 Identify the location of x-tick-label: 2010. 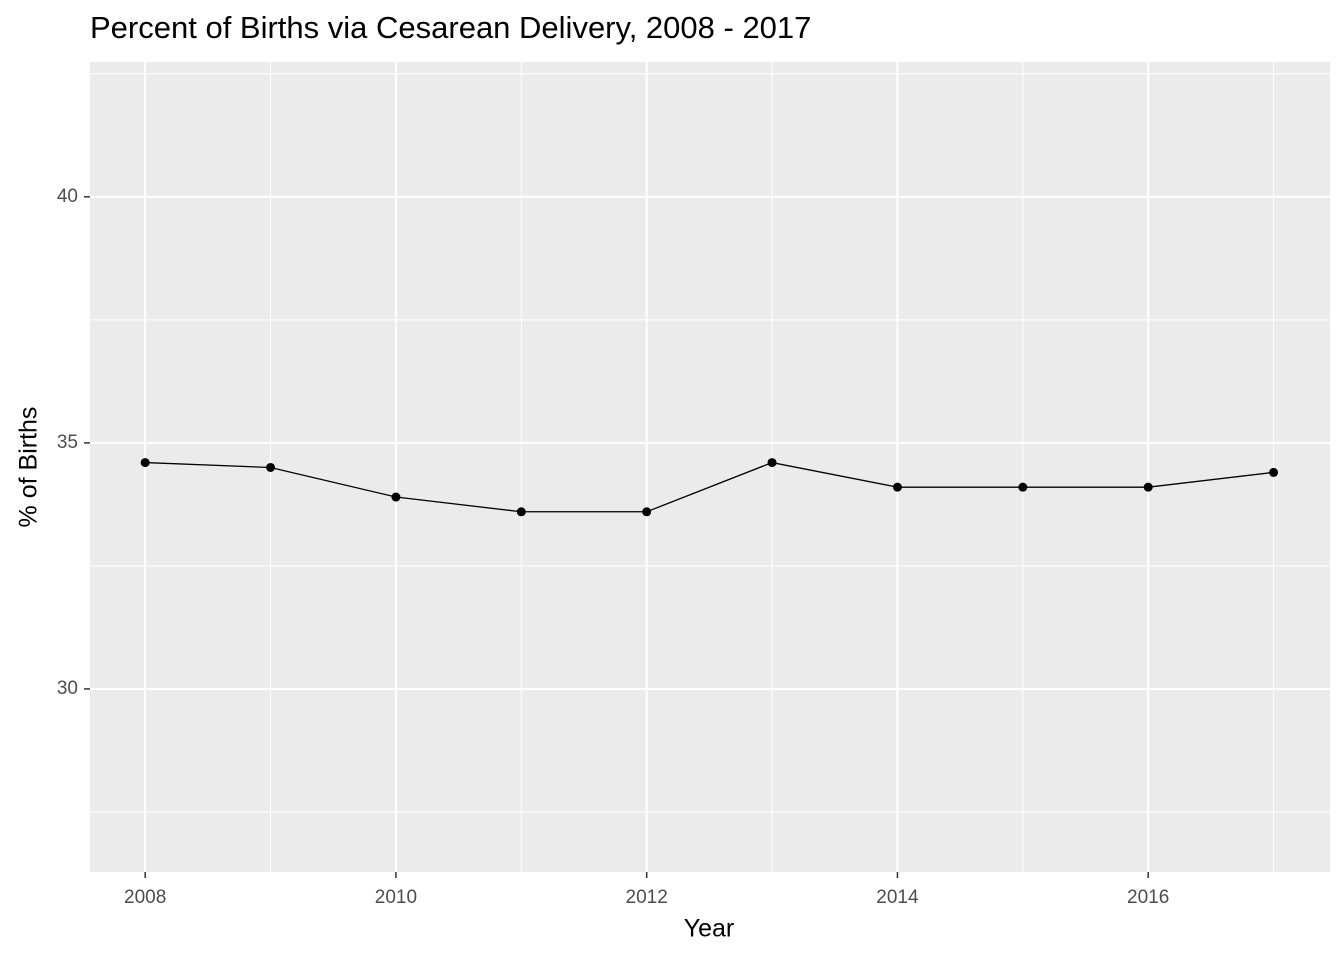
(396, 897).